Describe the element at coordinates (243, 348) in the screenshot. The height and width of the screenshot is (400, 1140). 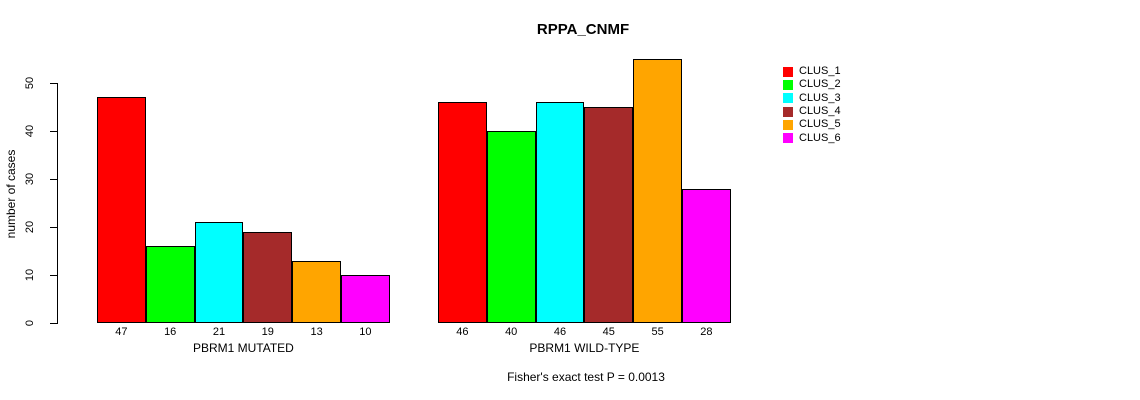
I see `group-axis-label: PBRM1 MUTATED` at that location.